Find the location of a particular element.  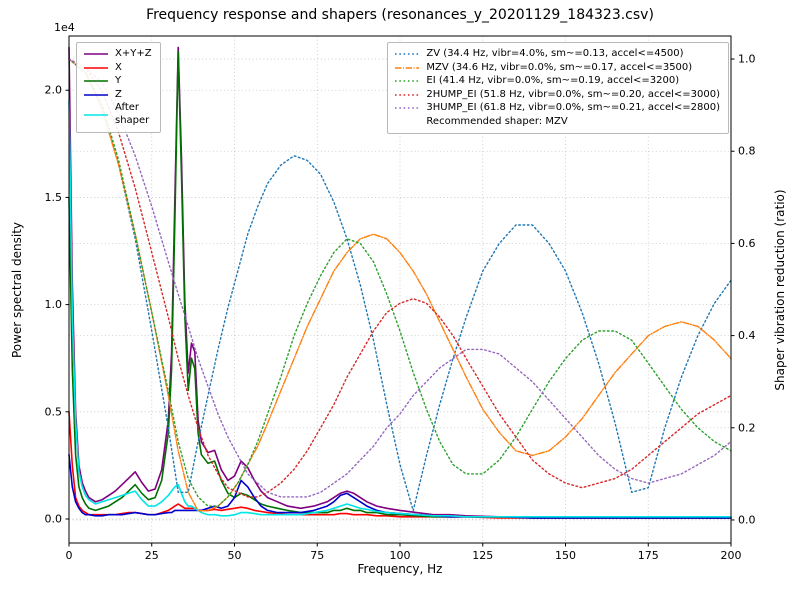

legend-item-after-shaper: After shaper is located at coordinates (117, 114).